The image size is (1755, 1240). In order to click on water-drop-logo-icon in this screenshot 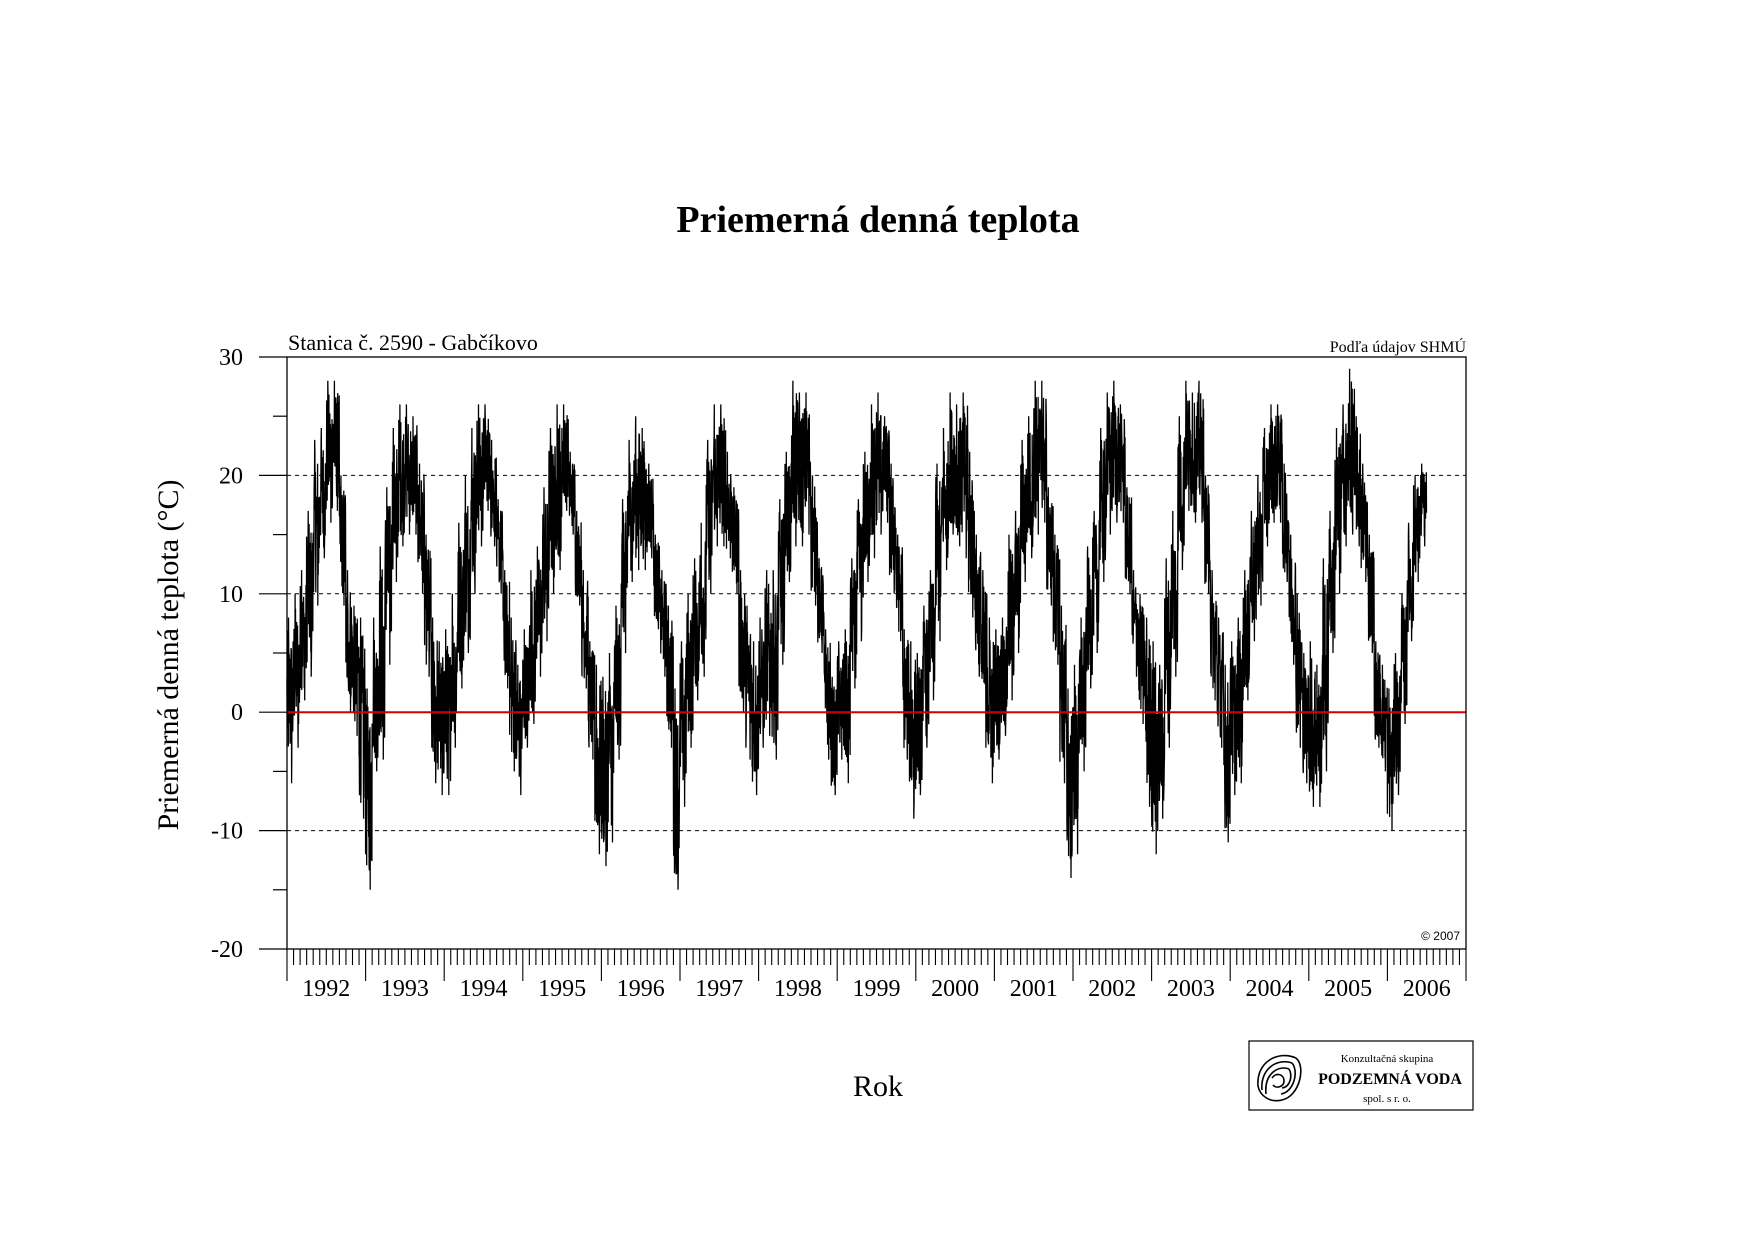, I will do `click(1279, 1078)`.